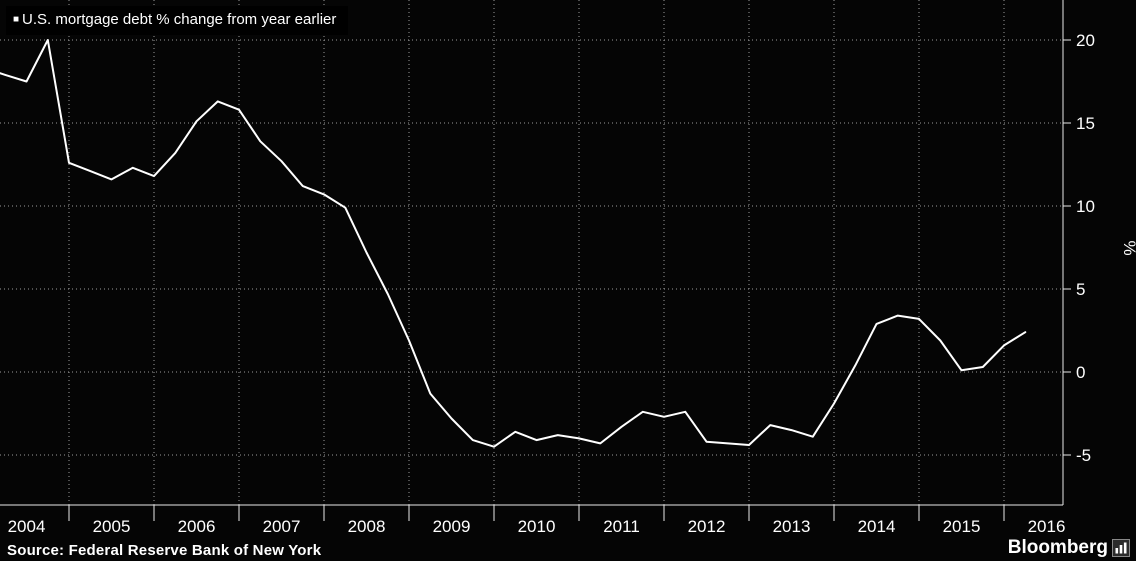 This screenshot has width=1136, height=561. What do you see at coordinates (27, 526) in the screenshot?
I see `x-tick-label: 2004` at bounding box center [27, 526].